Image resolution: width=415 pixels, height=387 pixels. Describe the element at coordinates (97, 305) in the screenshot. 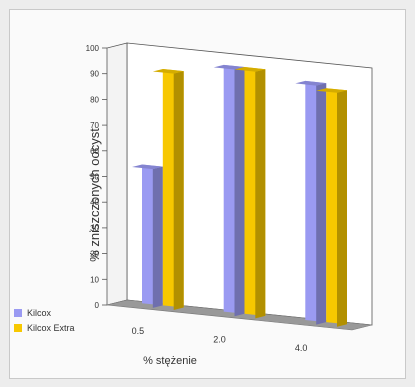

I see `y-tick-label: 0` at that location.